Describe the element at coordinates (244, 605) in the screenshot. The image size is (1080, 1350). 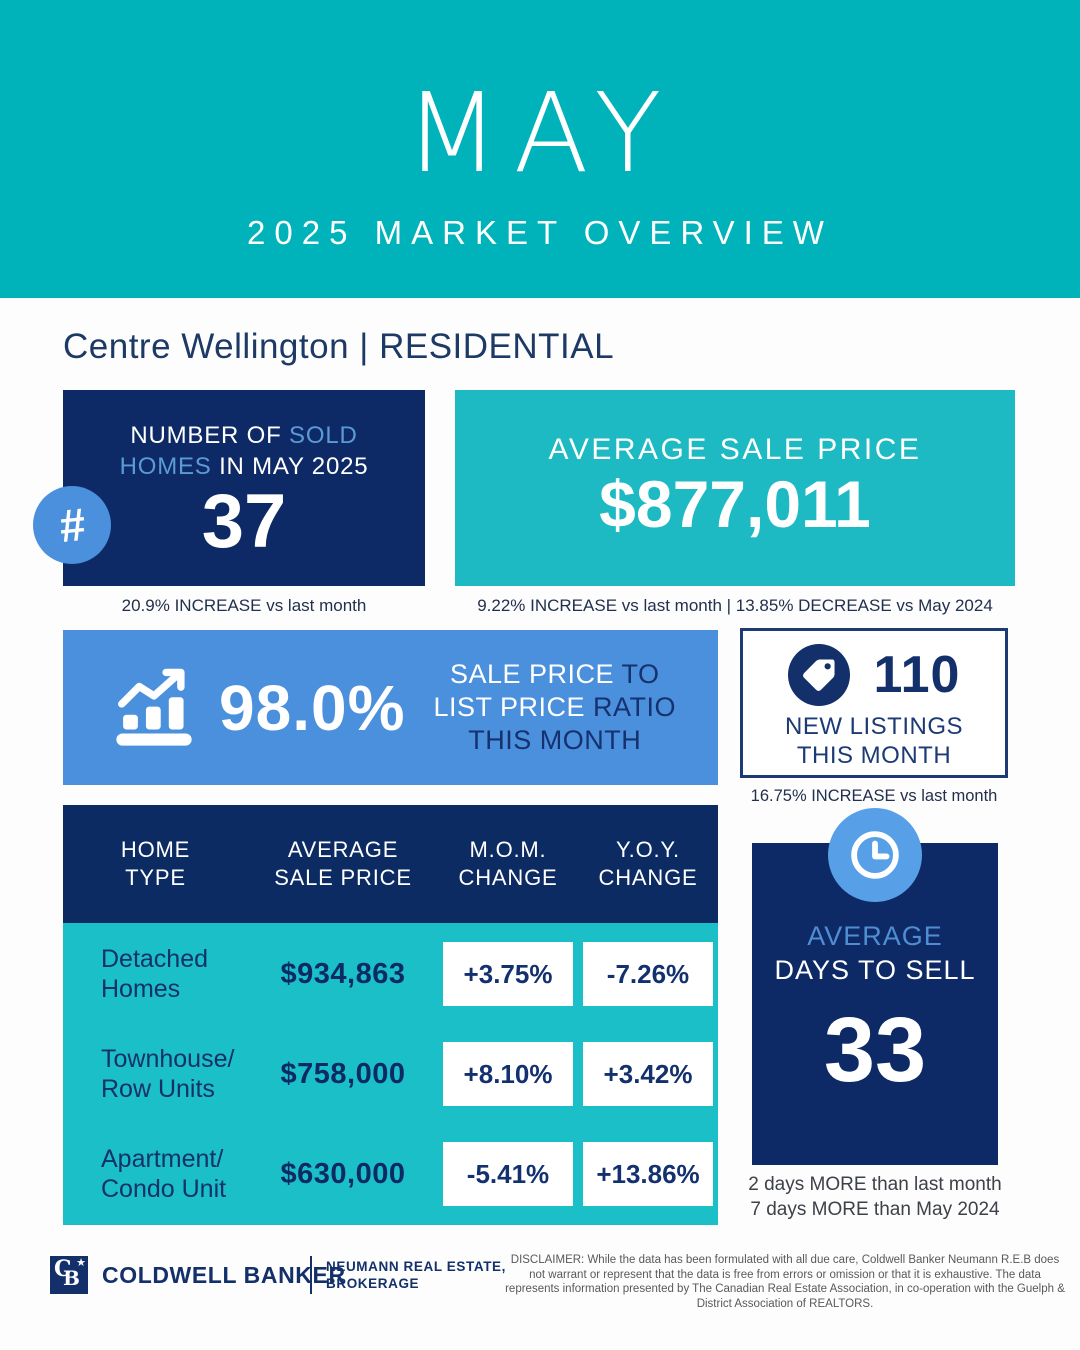
I see `sold-homes-footnote: 20.9% INCREASE vs last month` at that location.